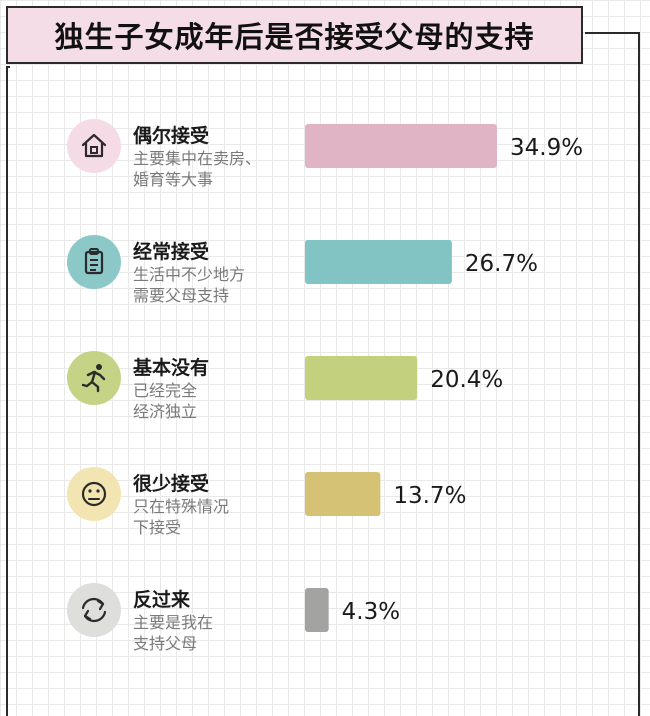 The image size is (650, 716). I want to click on category-label: 很少接受, so click(171, 483).